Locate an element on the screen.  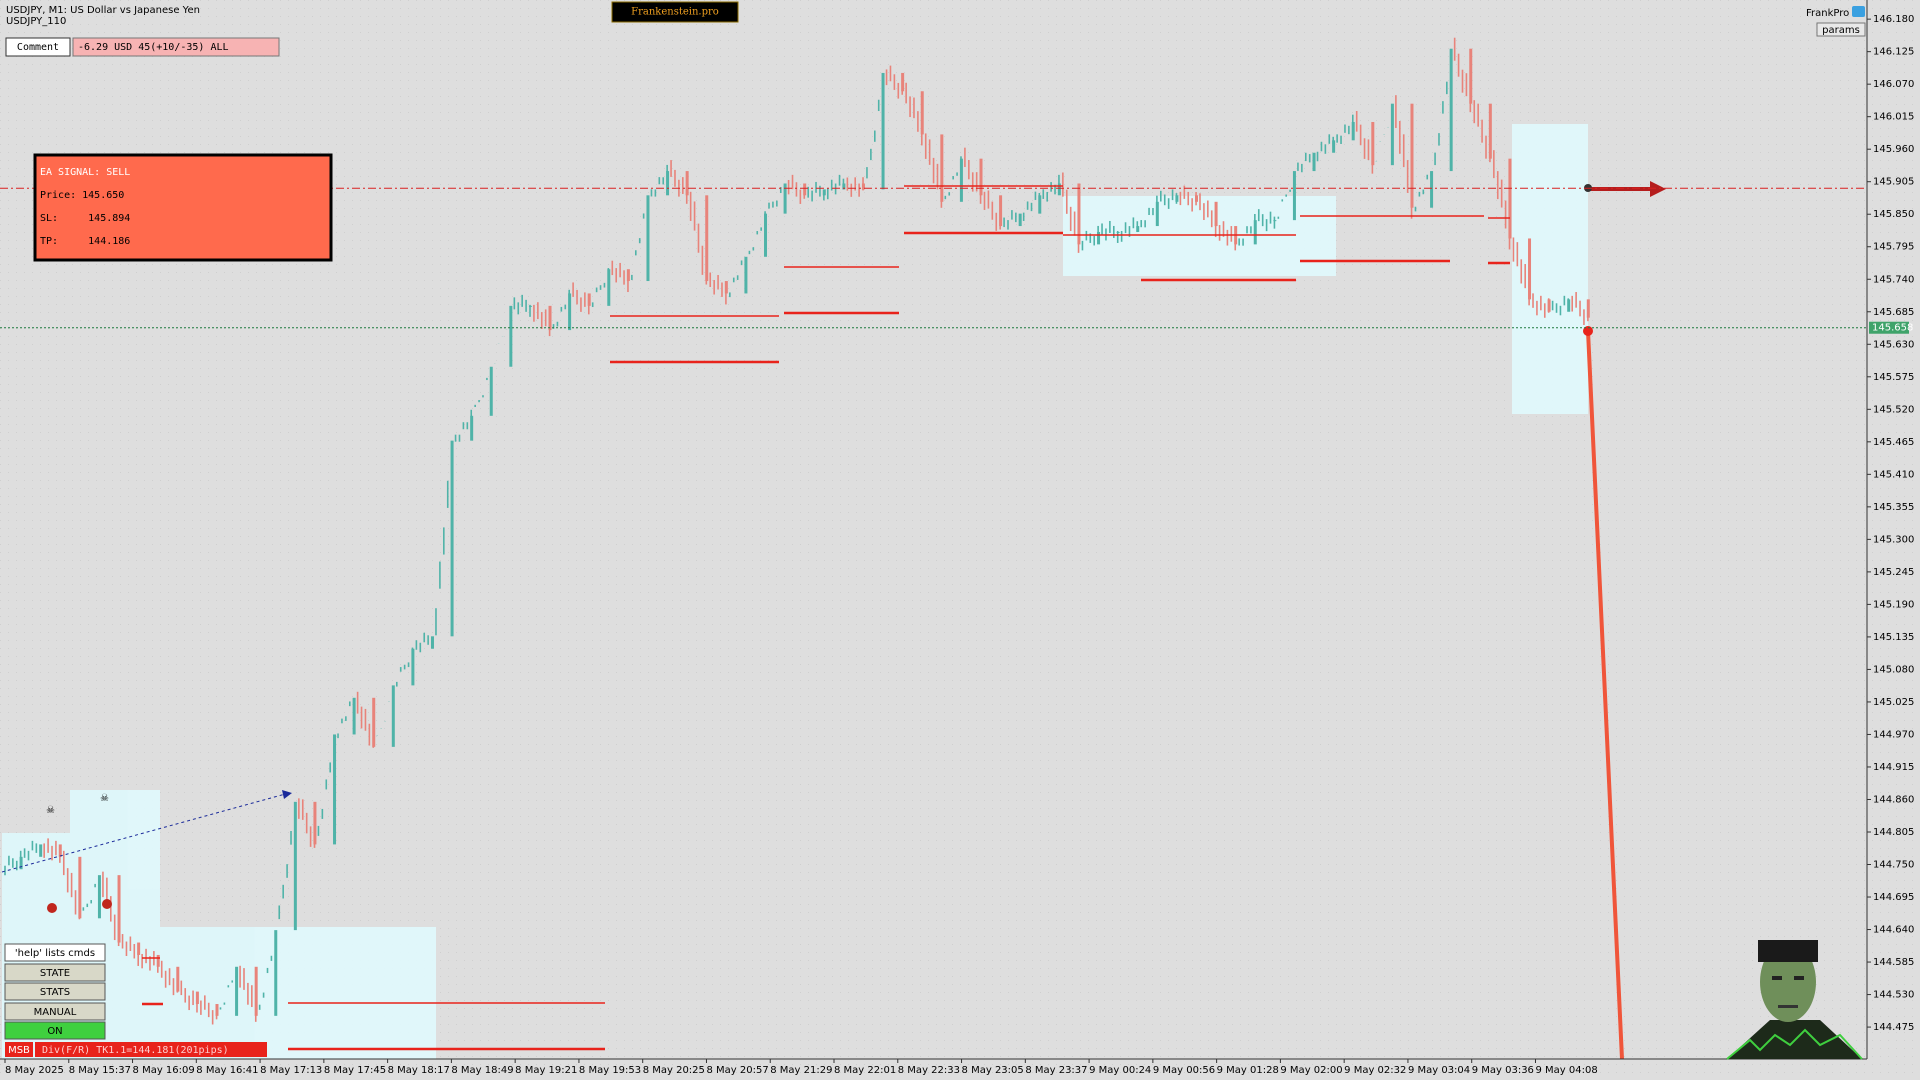
x-tick-label: 8 May 2025 is located at coordinates (34, 1070).